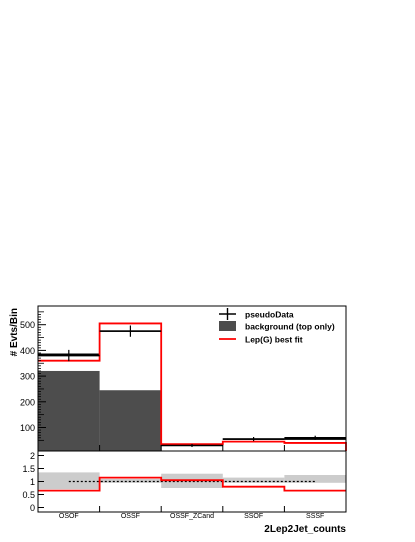 This screenshot has height=542, width=415. I want to click on ratio-y-tick-label-2: 1, so click(32, 482).